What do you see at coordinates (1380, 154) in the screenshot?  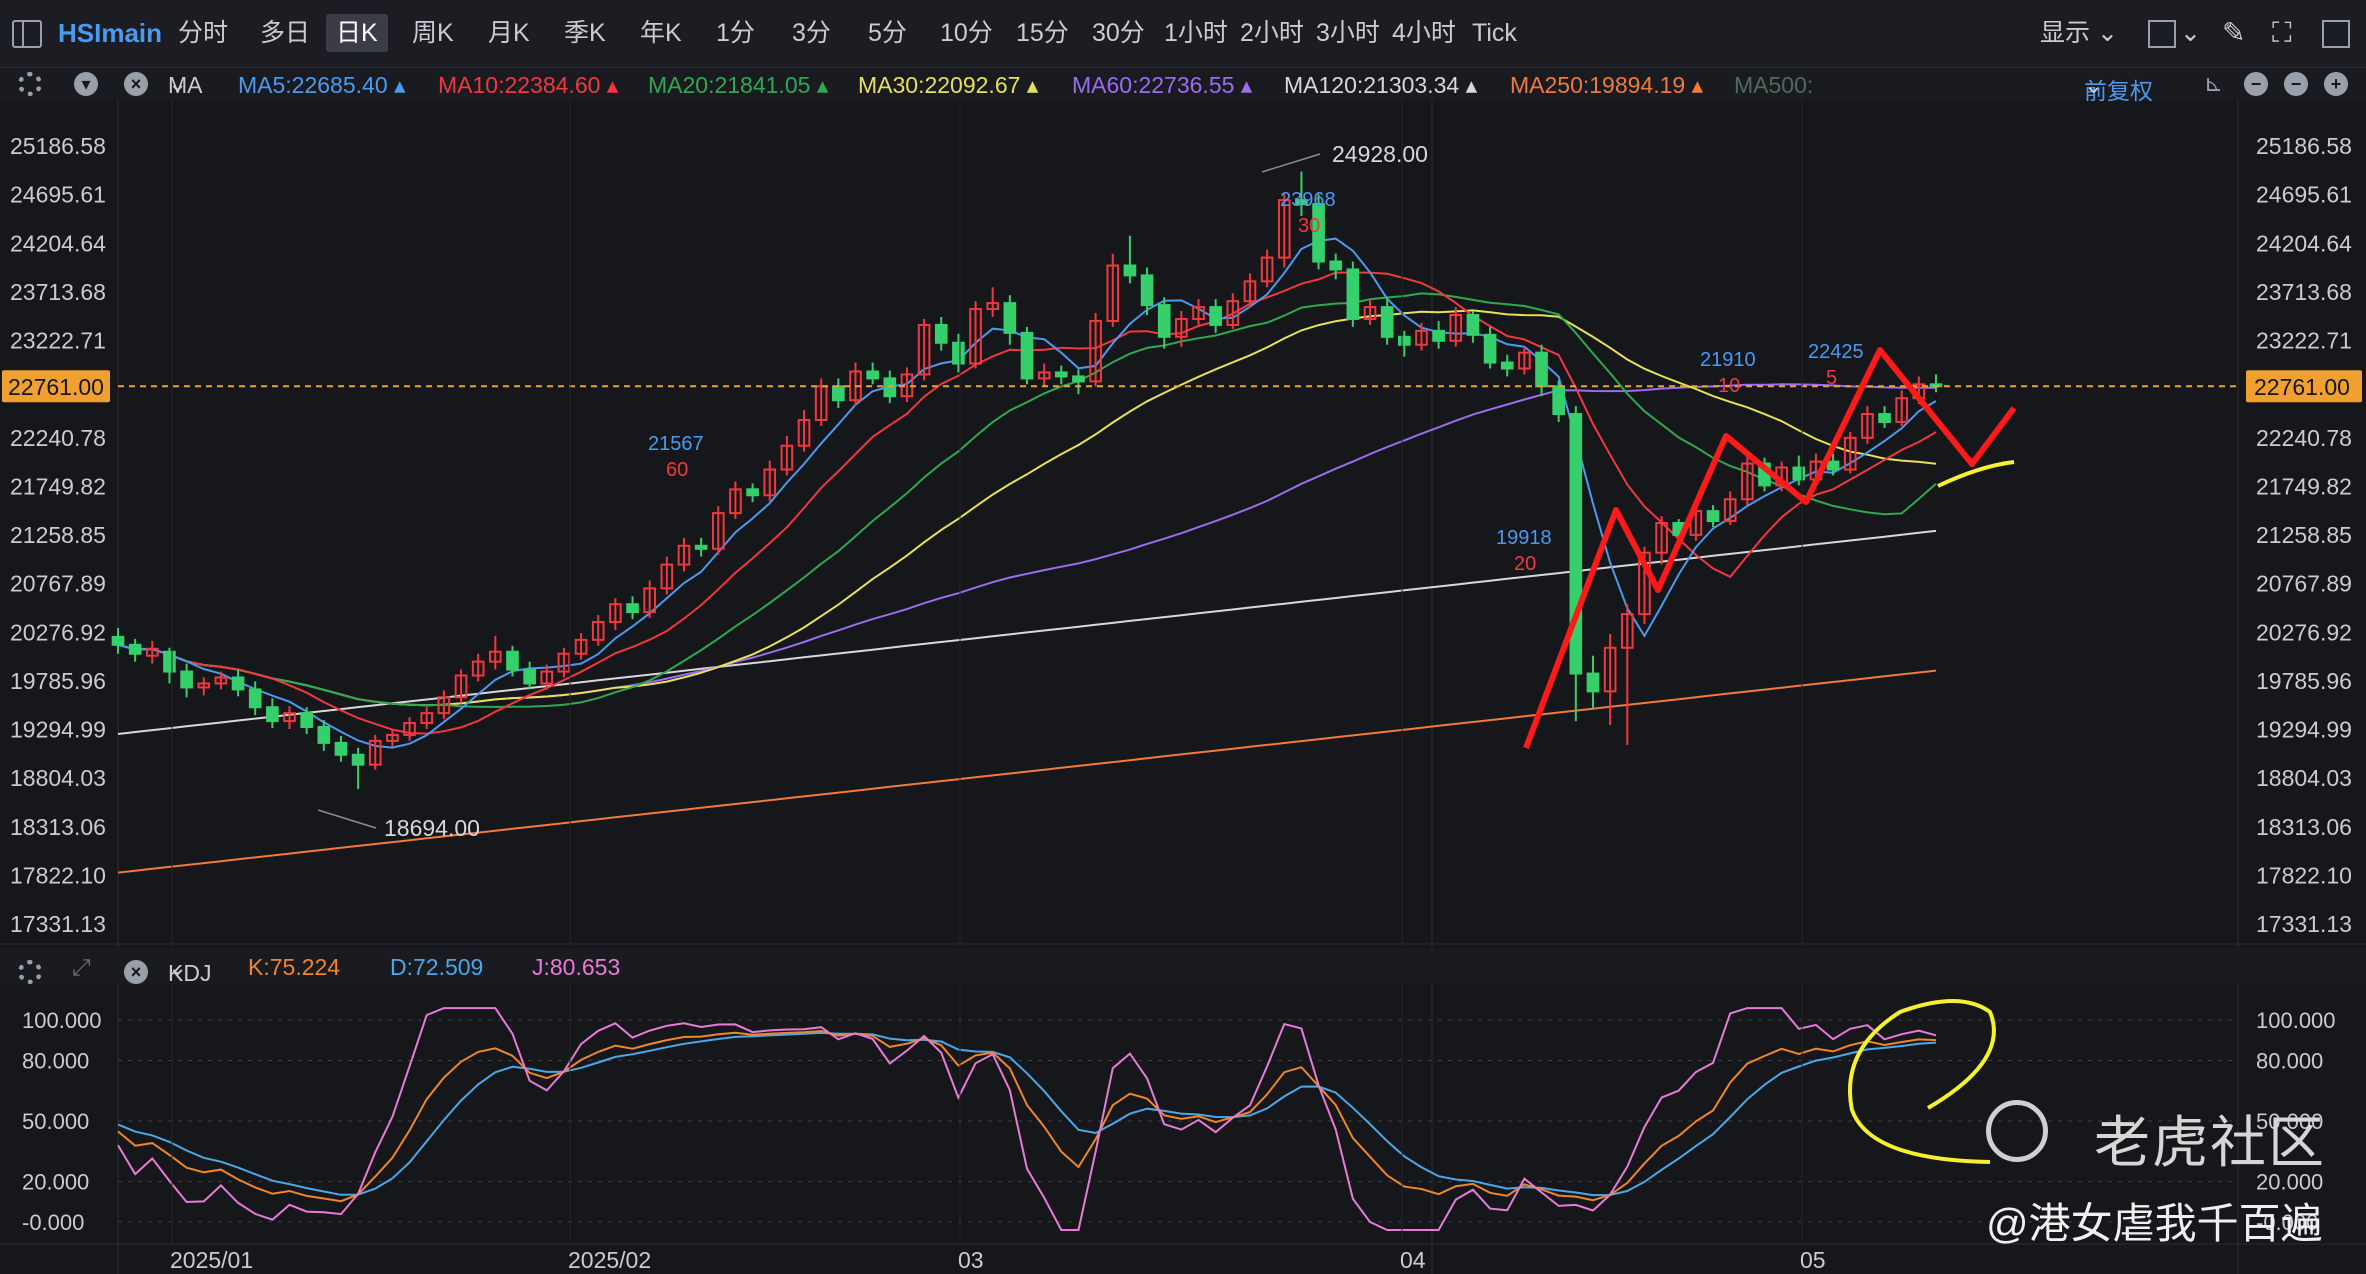 I see `high-label: 24928.00` at bounding box center [1380, 154].